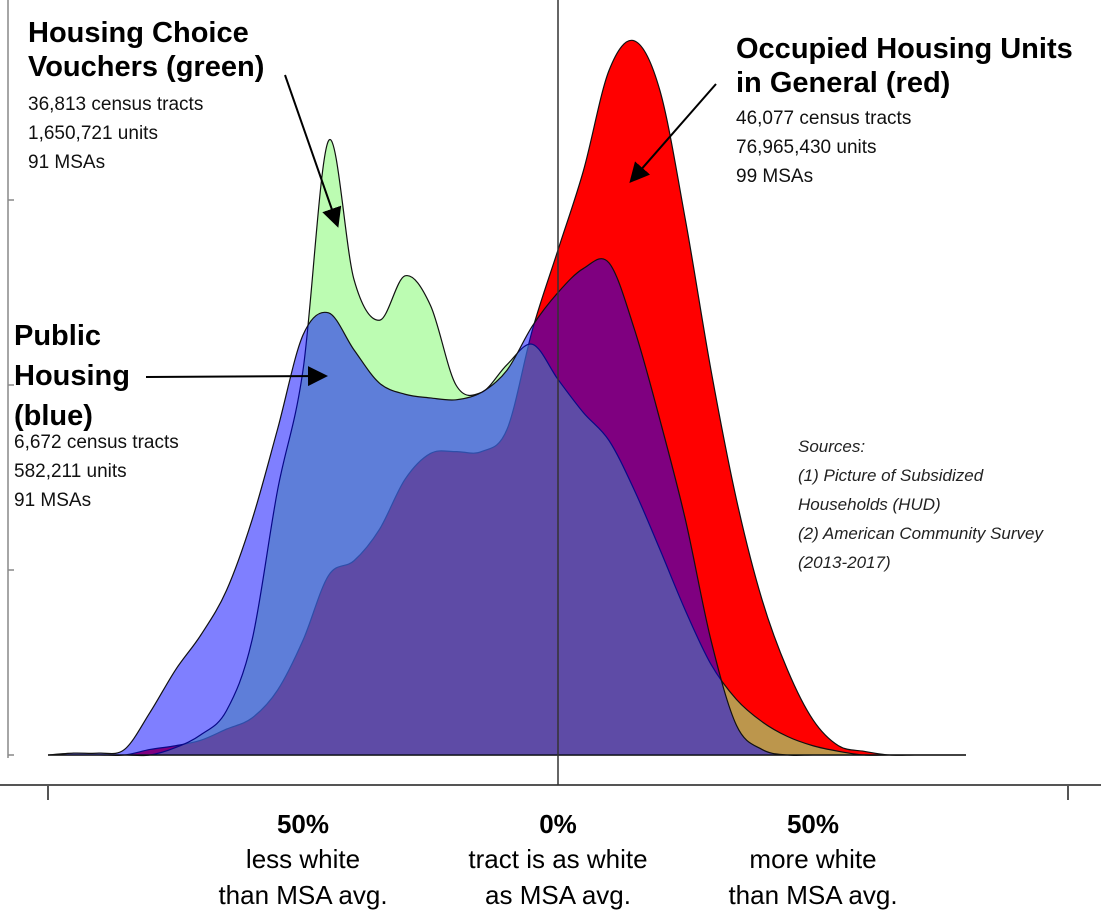 This screenshot has width=1101, height=916. Describe the element at coordinates (869, 504) in the screenshot. I see `source-line: Households (HUD)` at that location.